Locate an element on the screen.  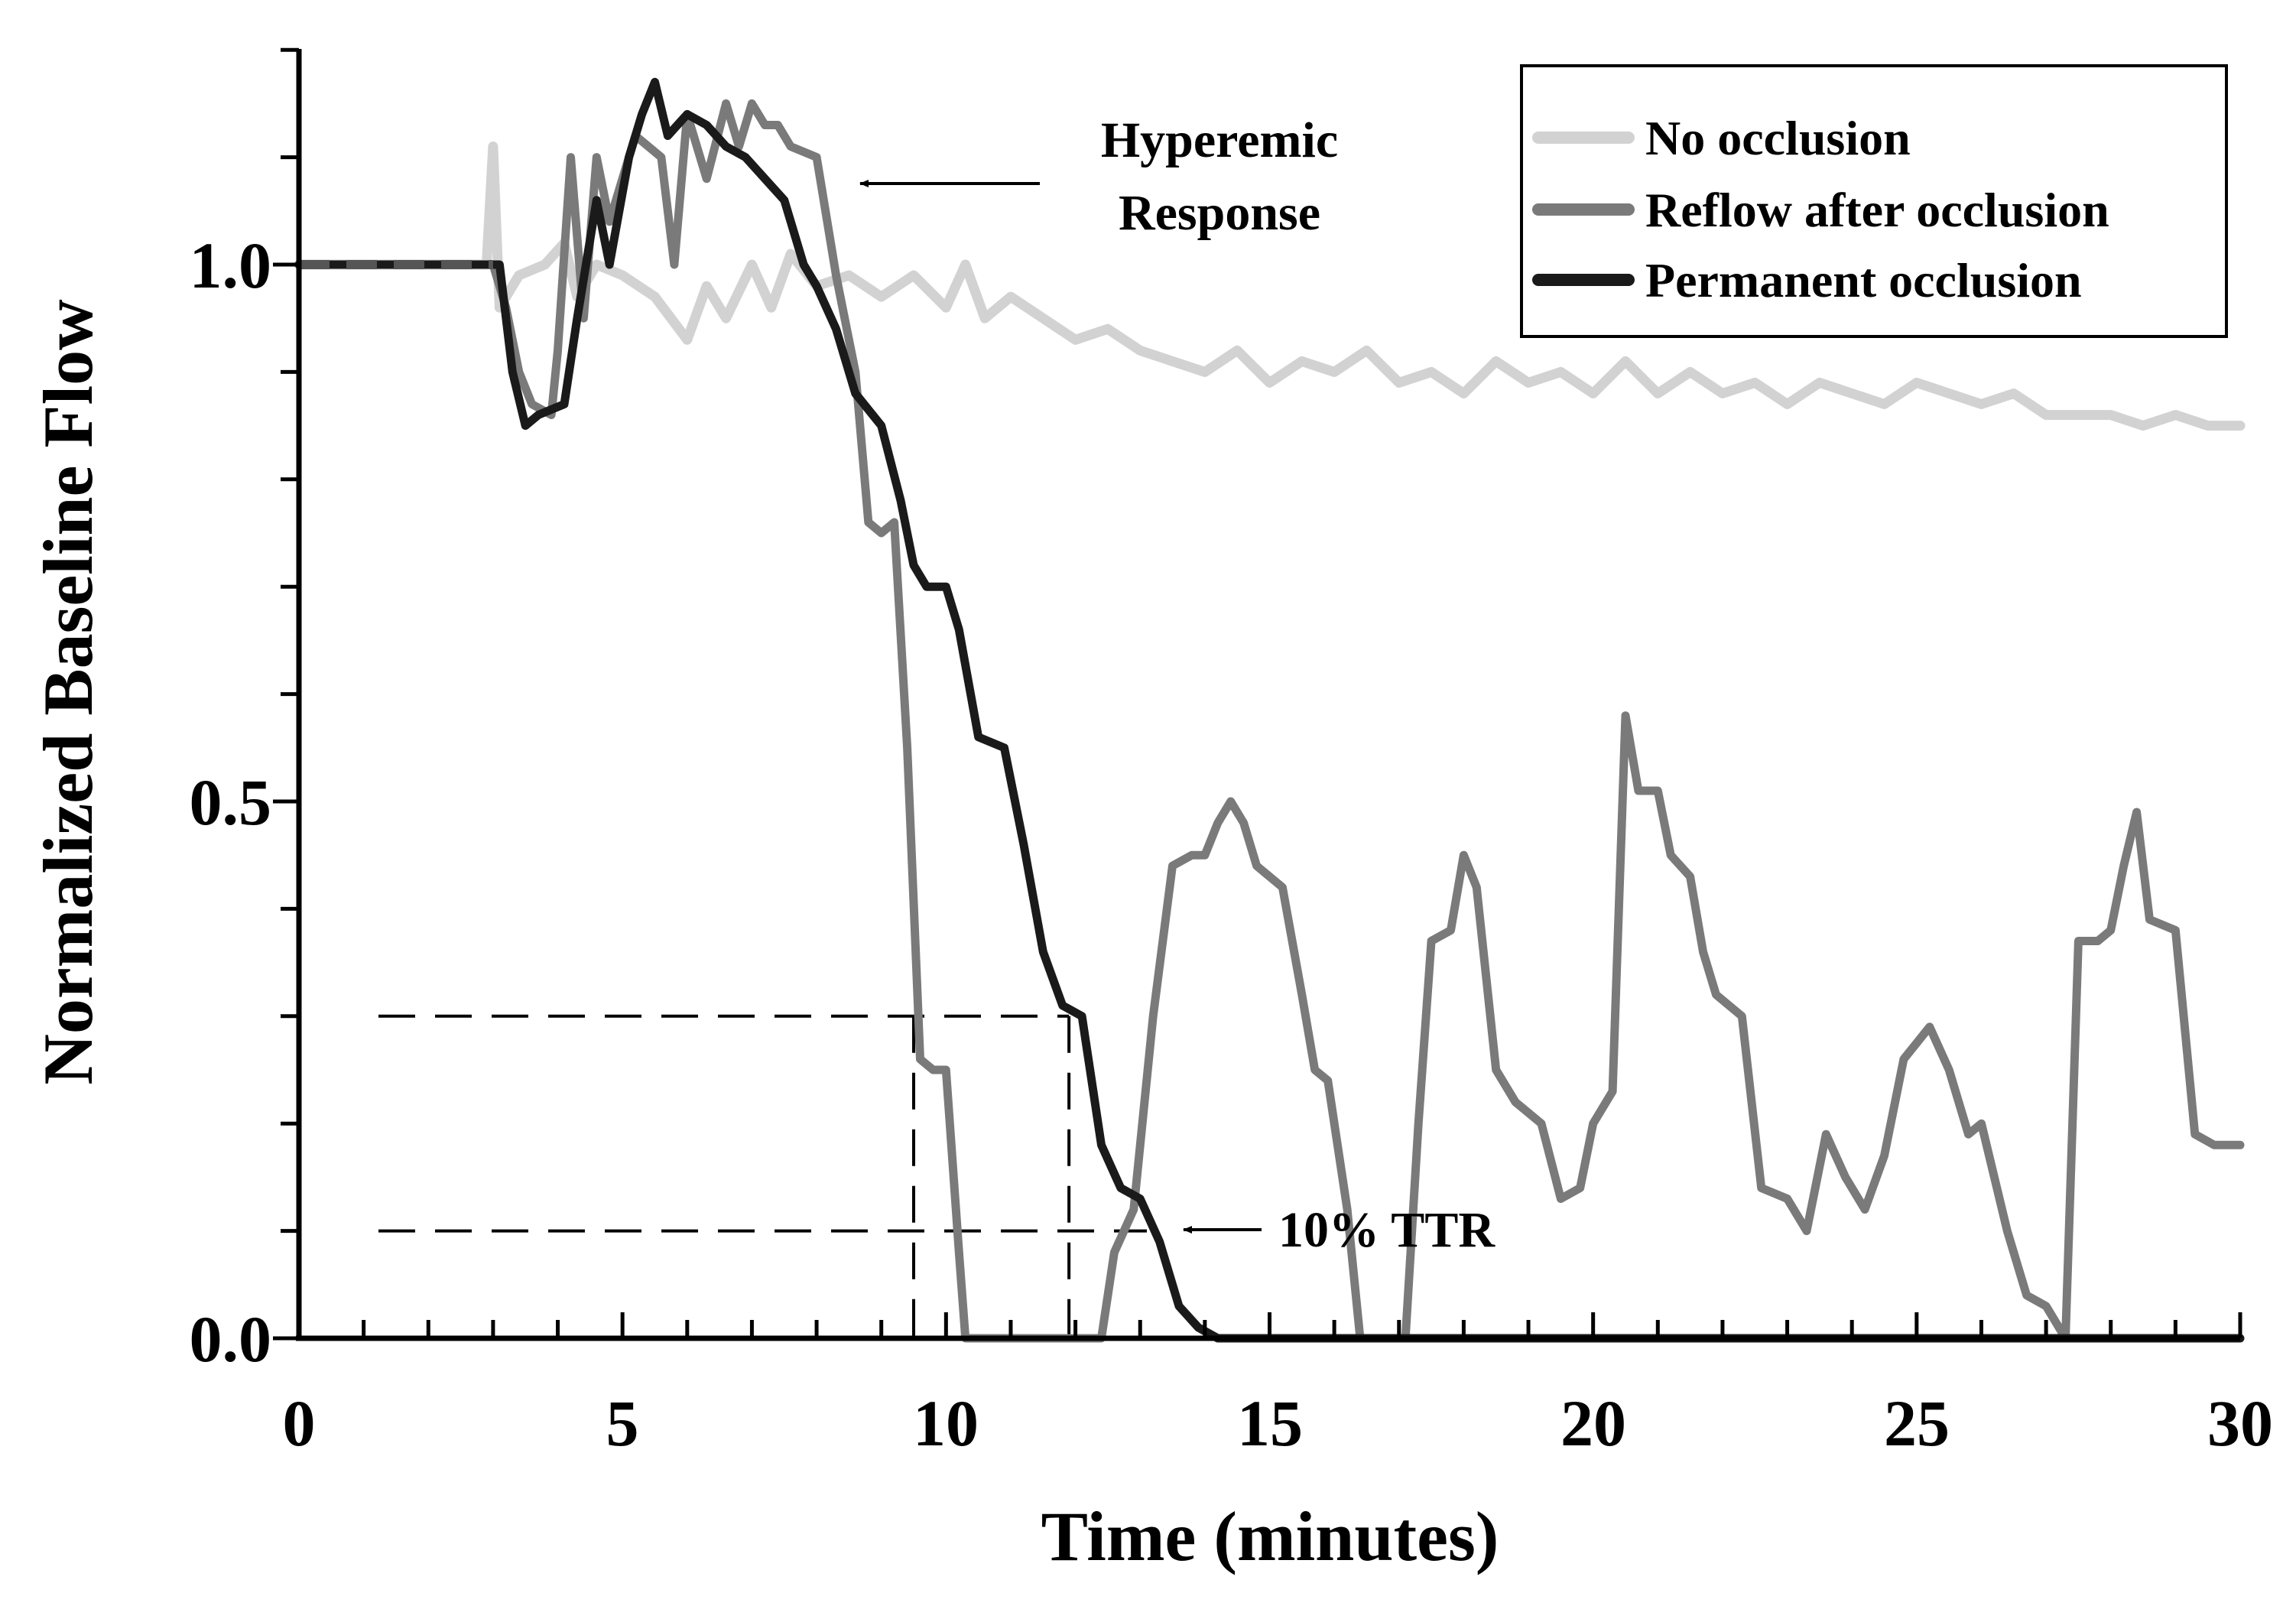
x-tick-label-30: 30 is located at coordinates (2240, 1423).